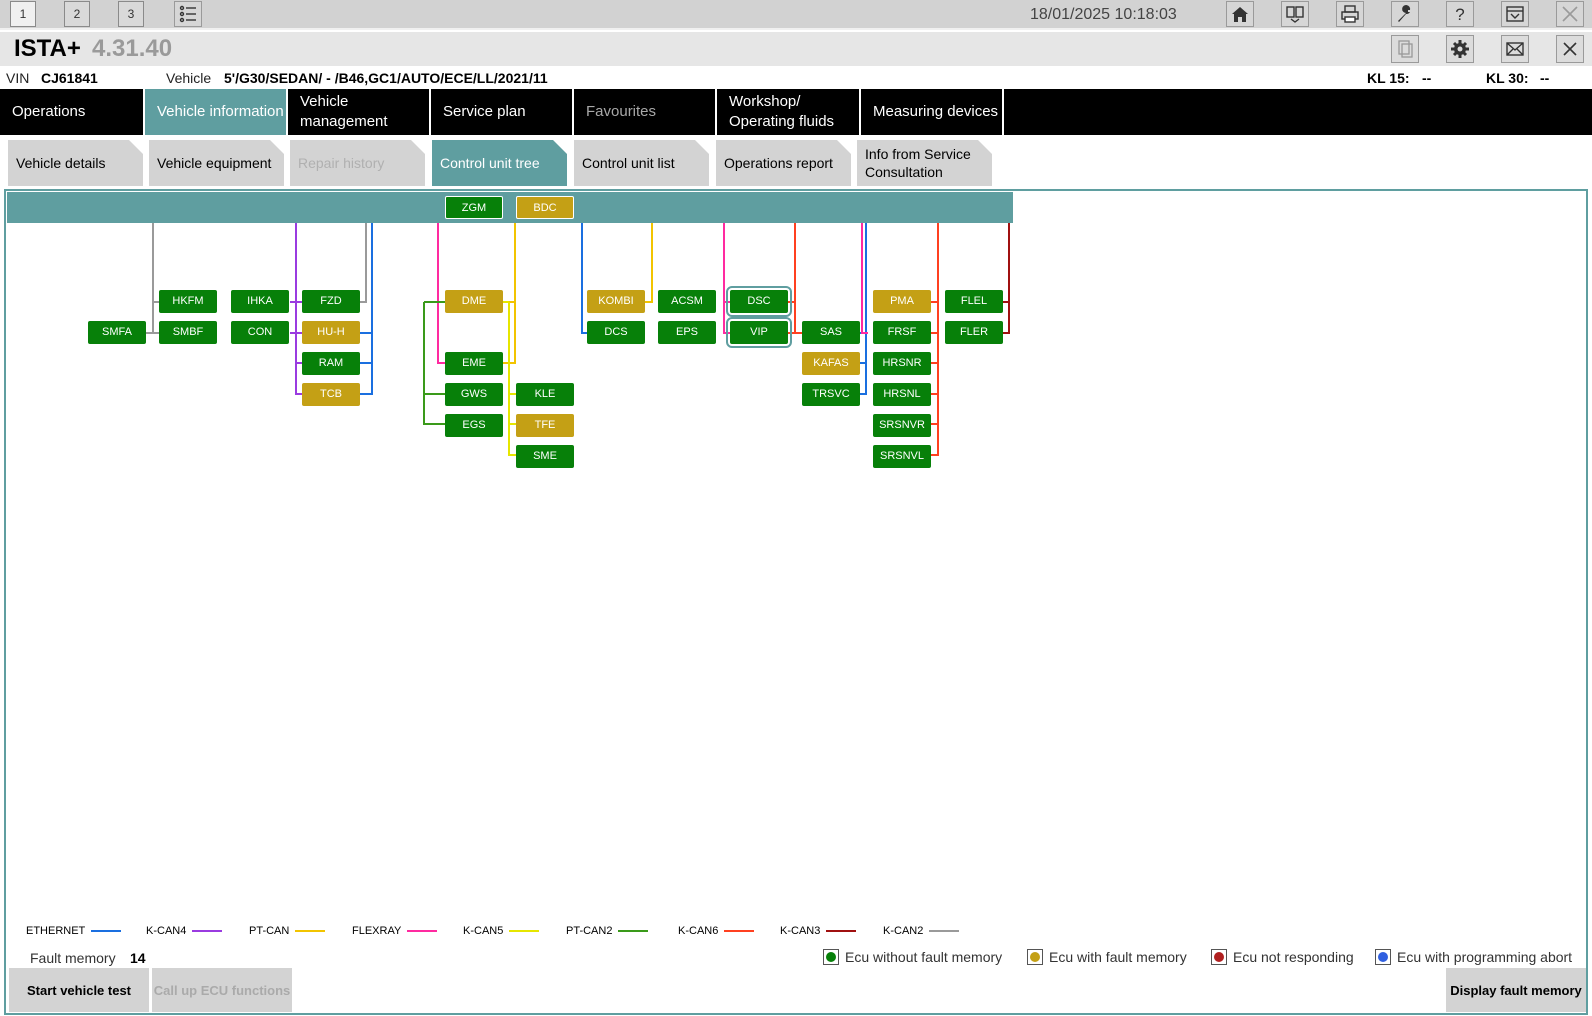 This screenshot has width=1592, height=1016. What do you see at coordinates (188, 14) in the screenshot?
I see `list-icon` at bounding box center [188, 14].